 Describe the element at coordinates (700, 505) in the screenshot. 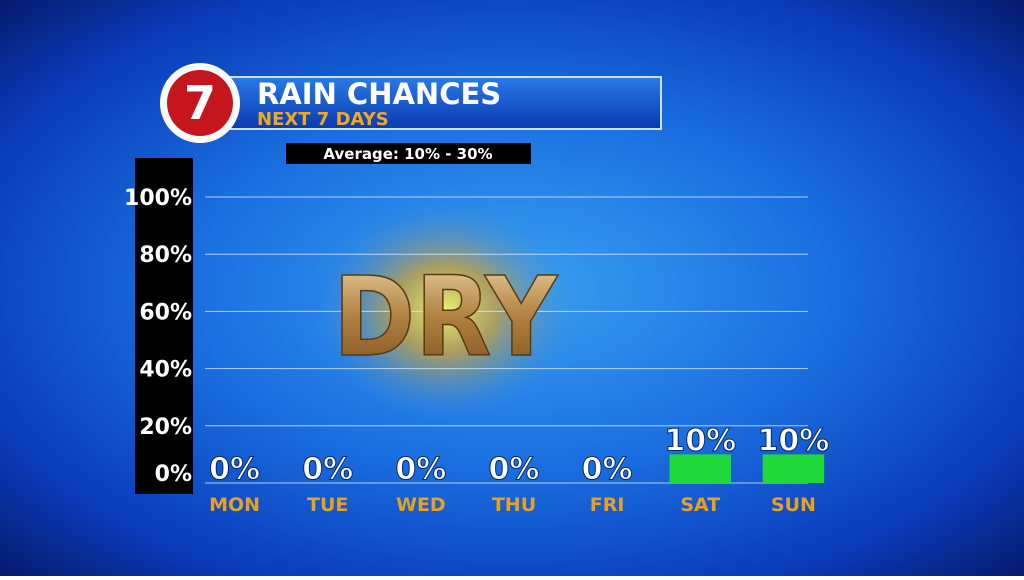

I see `x-tick-label: SAT` at that location.